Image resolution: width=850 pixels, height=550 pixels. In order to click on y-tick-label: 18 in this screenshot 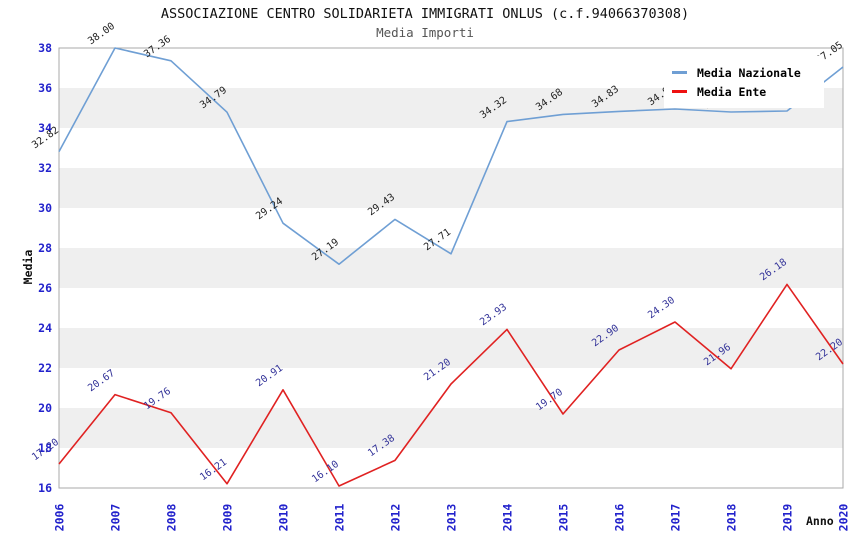, I will do `click(45, 448)`.